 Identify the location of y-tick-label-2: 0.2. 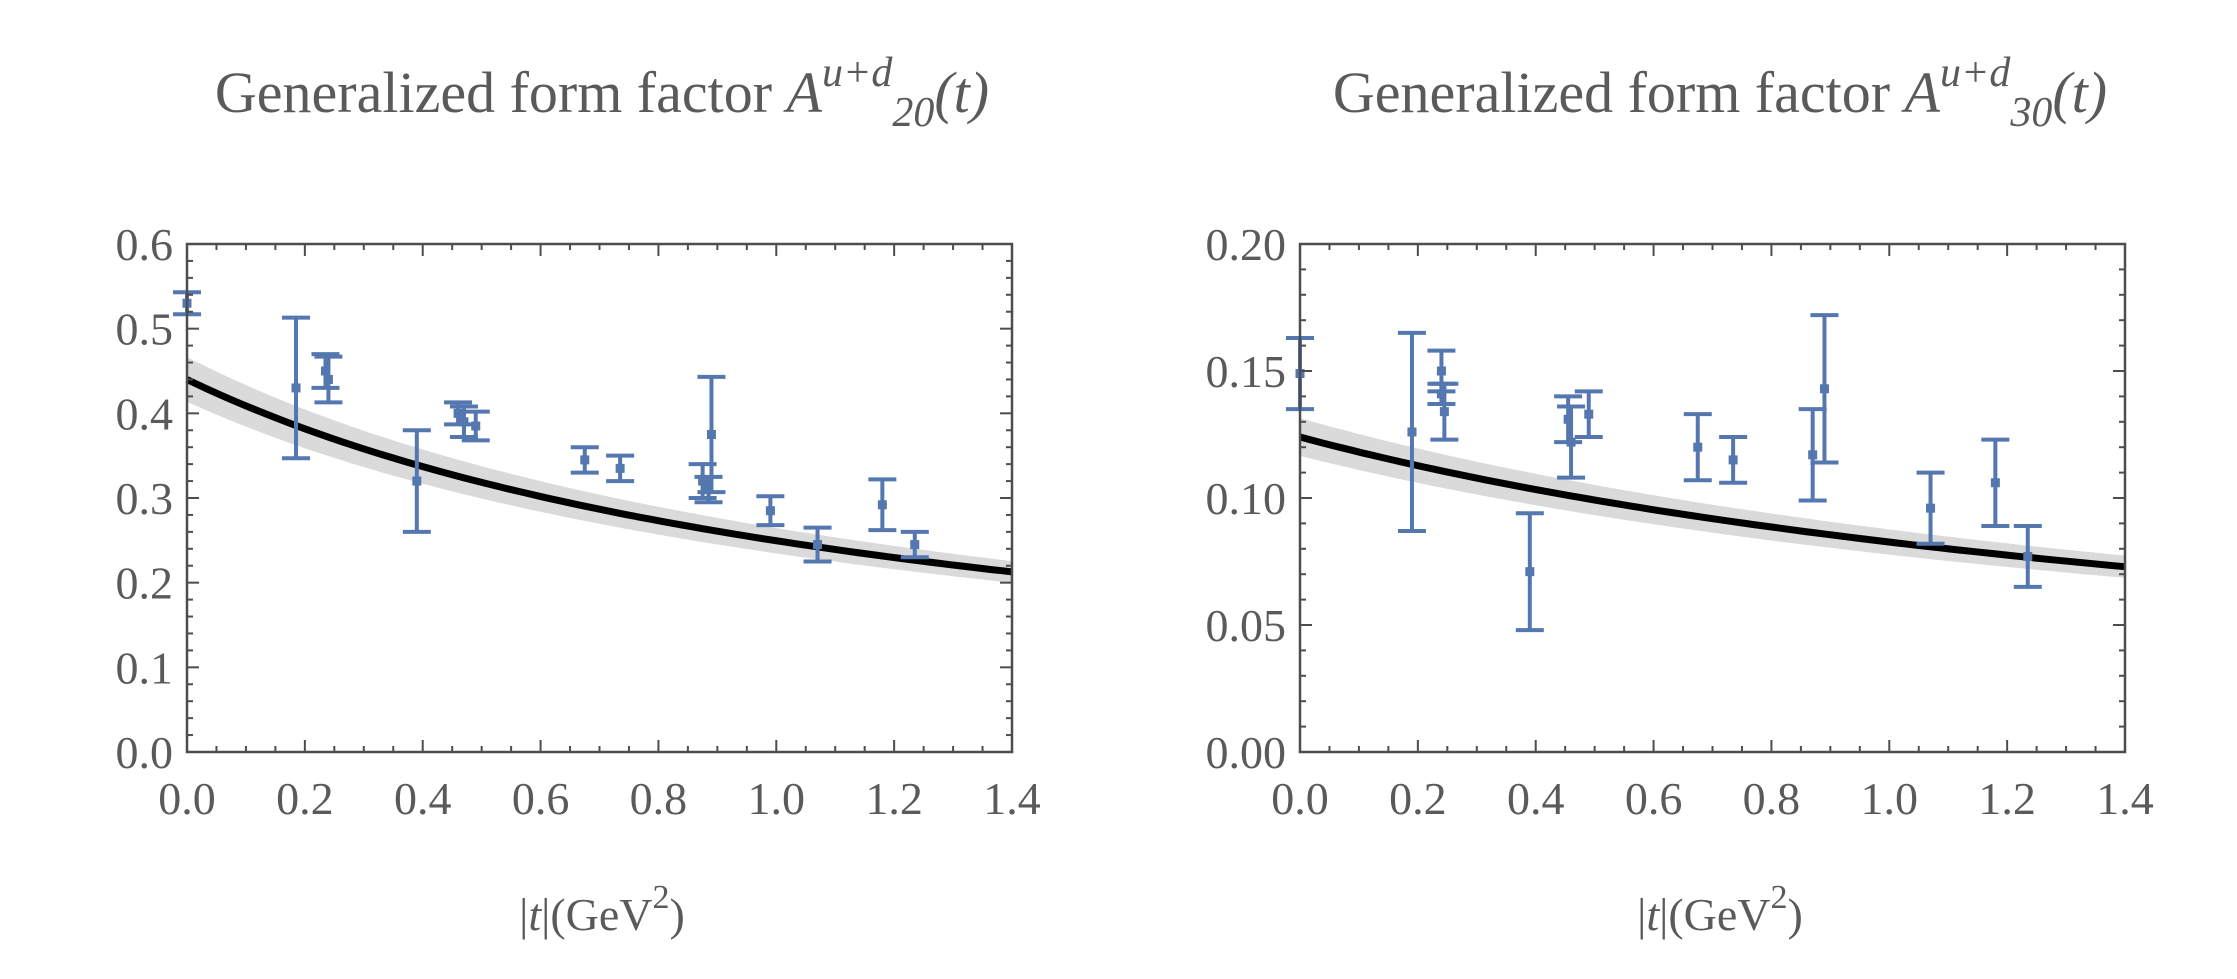
(145, 583).